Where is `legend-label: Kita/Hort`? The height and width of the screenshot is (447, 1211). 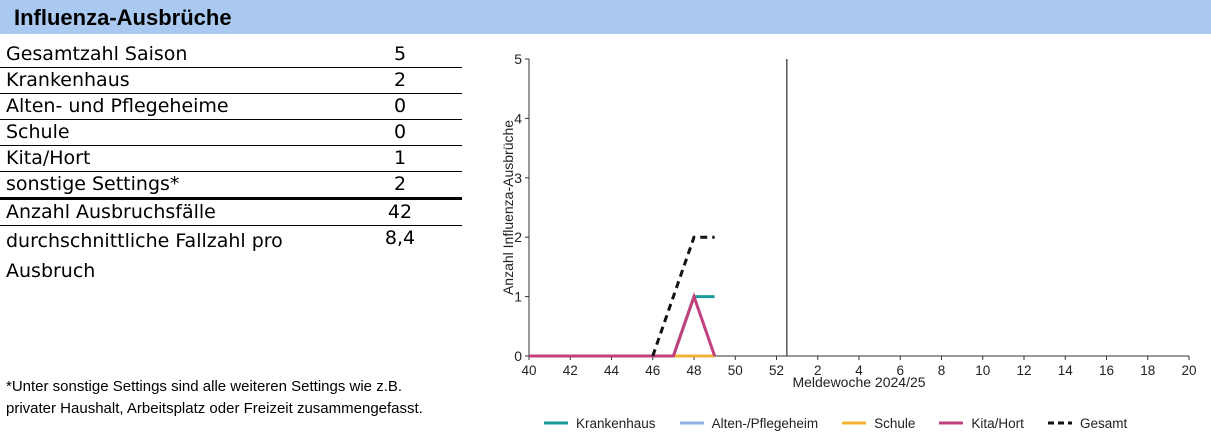 legend-label: Kita/Hort is located at coordinates (997, 423).